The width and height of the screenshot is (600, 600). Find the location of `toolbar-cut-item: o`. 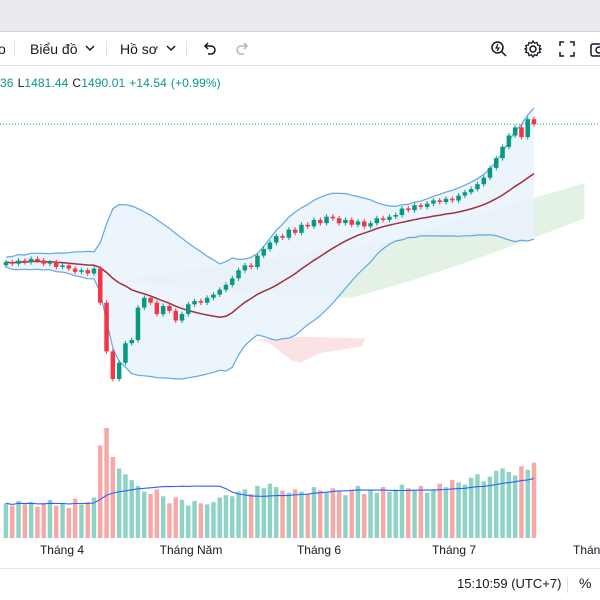

toolbar-cut-item: o is located at coordinates (3, 49).